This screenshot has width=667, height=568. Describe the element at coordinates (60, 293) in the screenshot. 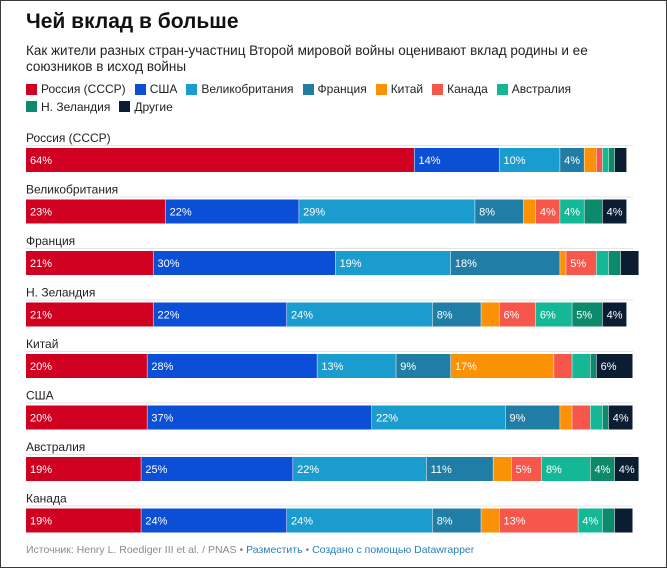

I see `row-label: Н. Зеландия` at that location.